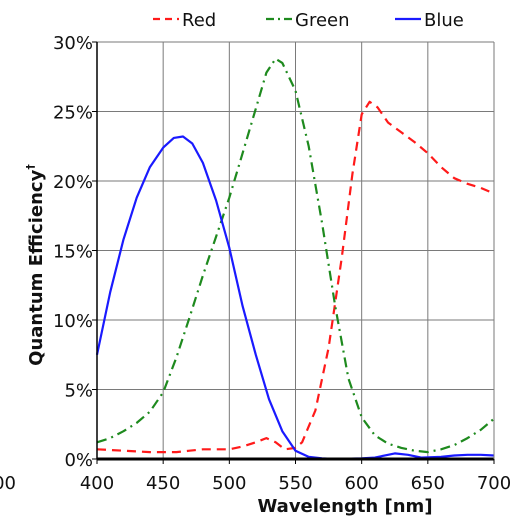  Describe the element at coordinates (78, 391) in the screenshot. I see `y-tick-label: 5%` at that location.